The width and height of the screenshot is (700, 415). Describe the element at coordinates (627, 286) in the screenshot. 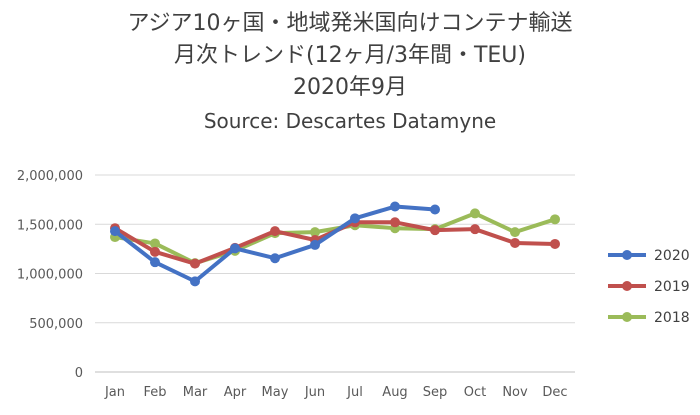

I see `legend-marker-2019` at that location.